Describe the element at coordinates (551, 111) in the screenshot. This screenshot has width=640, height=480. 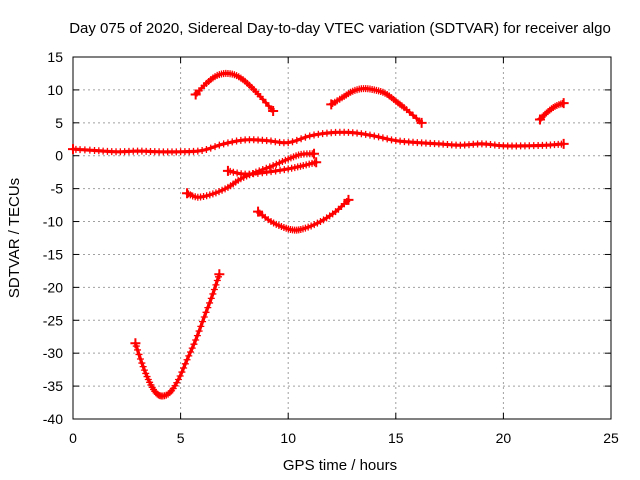
I see `series-arc-late-rise` at that location.